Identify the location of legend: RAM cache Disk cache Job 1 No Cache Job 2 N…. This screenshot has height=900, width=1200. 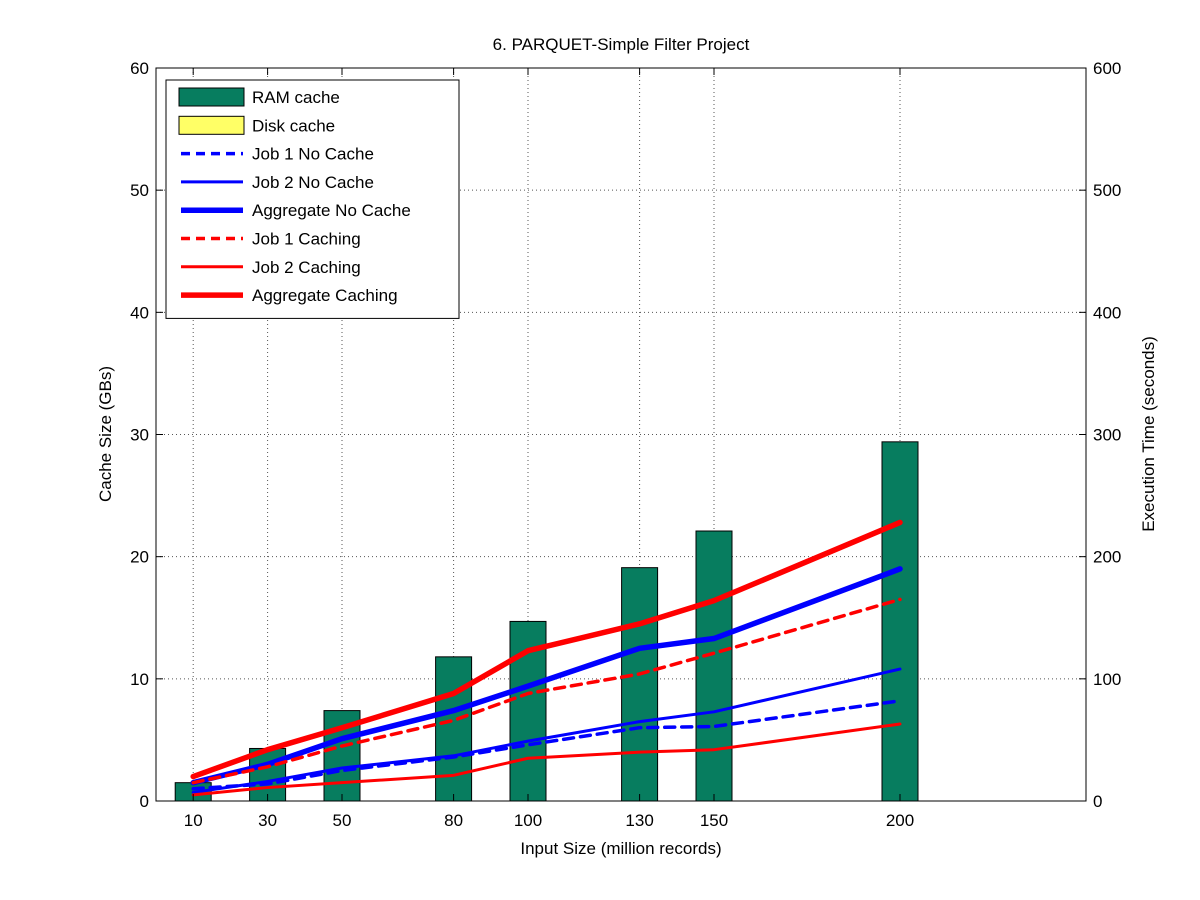
(312, 199).